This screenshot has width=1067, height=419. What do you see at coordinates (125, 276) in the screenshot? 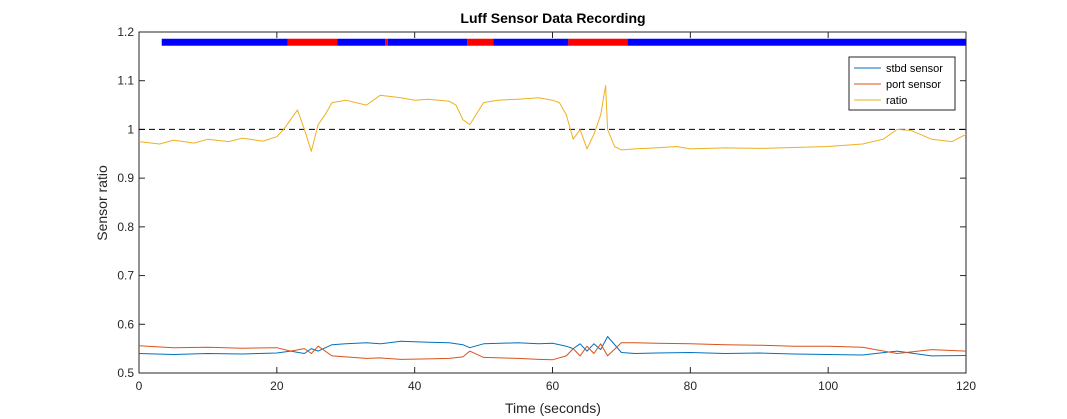
I see `y-tick-label: 0.7` at bounding box center [125, 276].